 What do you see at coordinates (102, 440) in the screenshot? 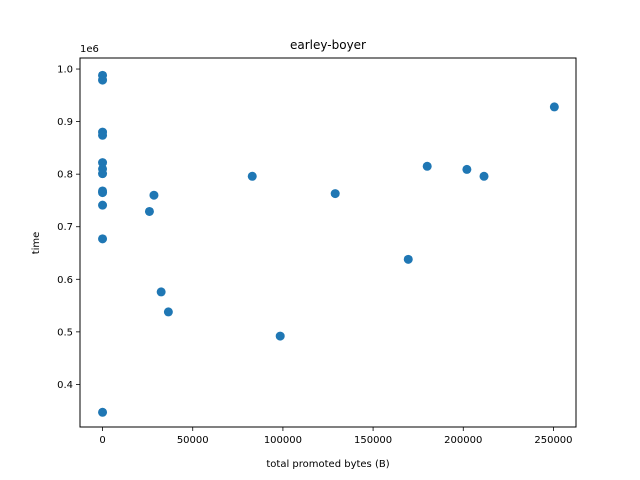
I see `x-tick-label: 0` at bounding box center [102, 440].